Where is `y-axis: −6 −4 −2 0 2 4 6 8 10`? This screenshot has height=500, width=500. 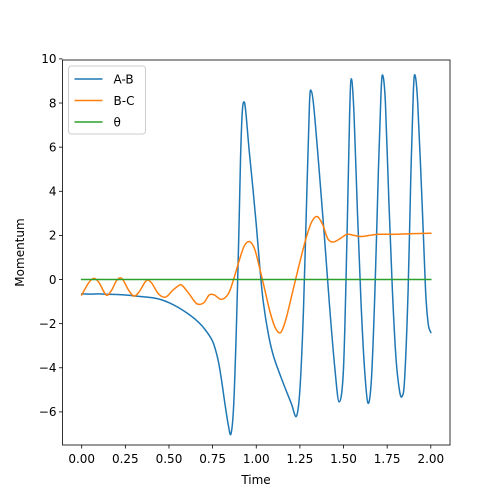
y-axis: −6 −4 −2 0 2 4 6 8 10 is located at coordinates (51, 235).